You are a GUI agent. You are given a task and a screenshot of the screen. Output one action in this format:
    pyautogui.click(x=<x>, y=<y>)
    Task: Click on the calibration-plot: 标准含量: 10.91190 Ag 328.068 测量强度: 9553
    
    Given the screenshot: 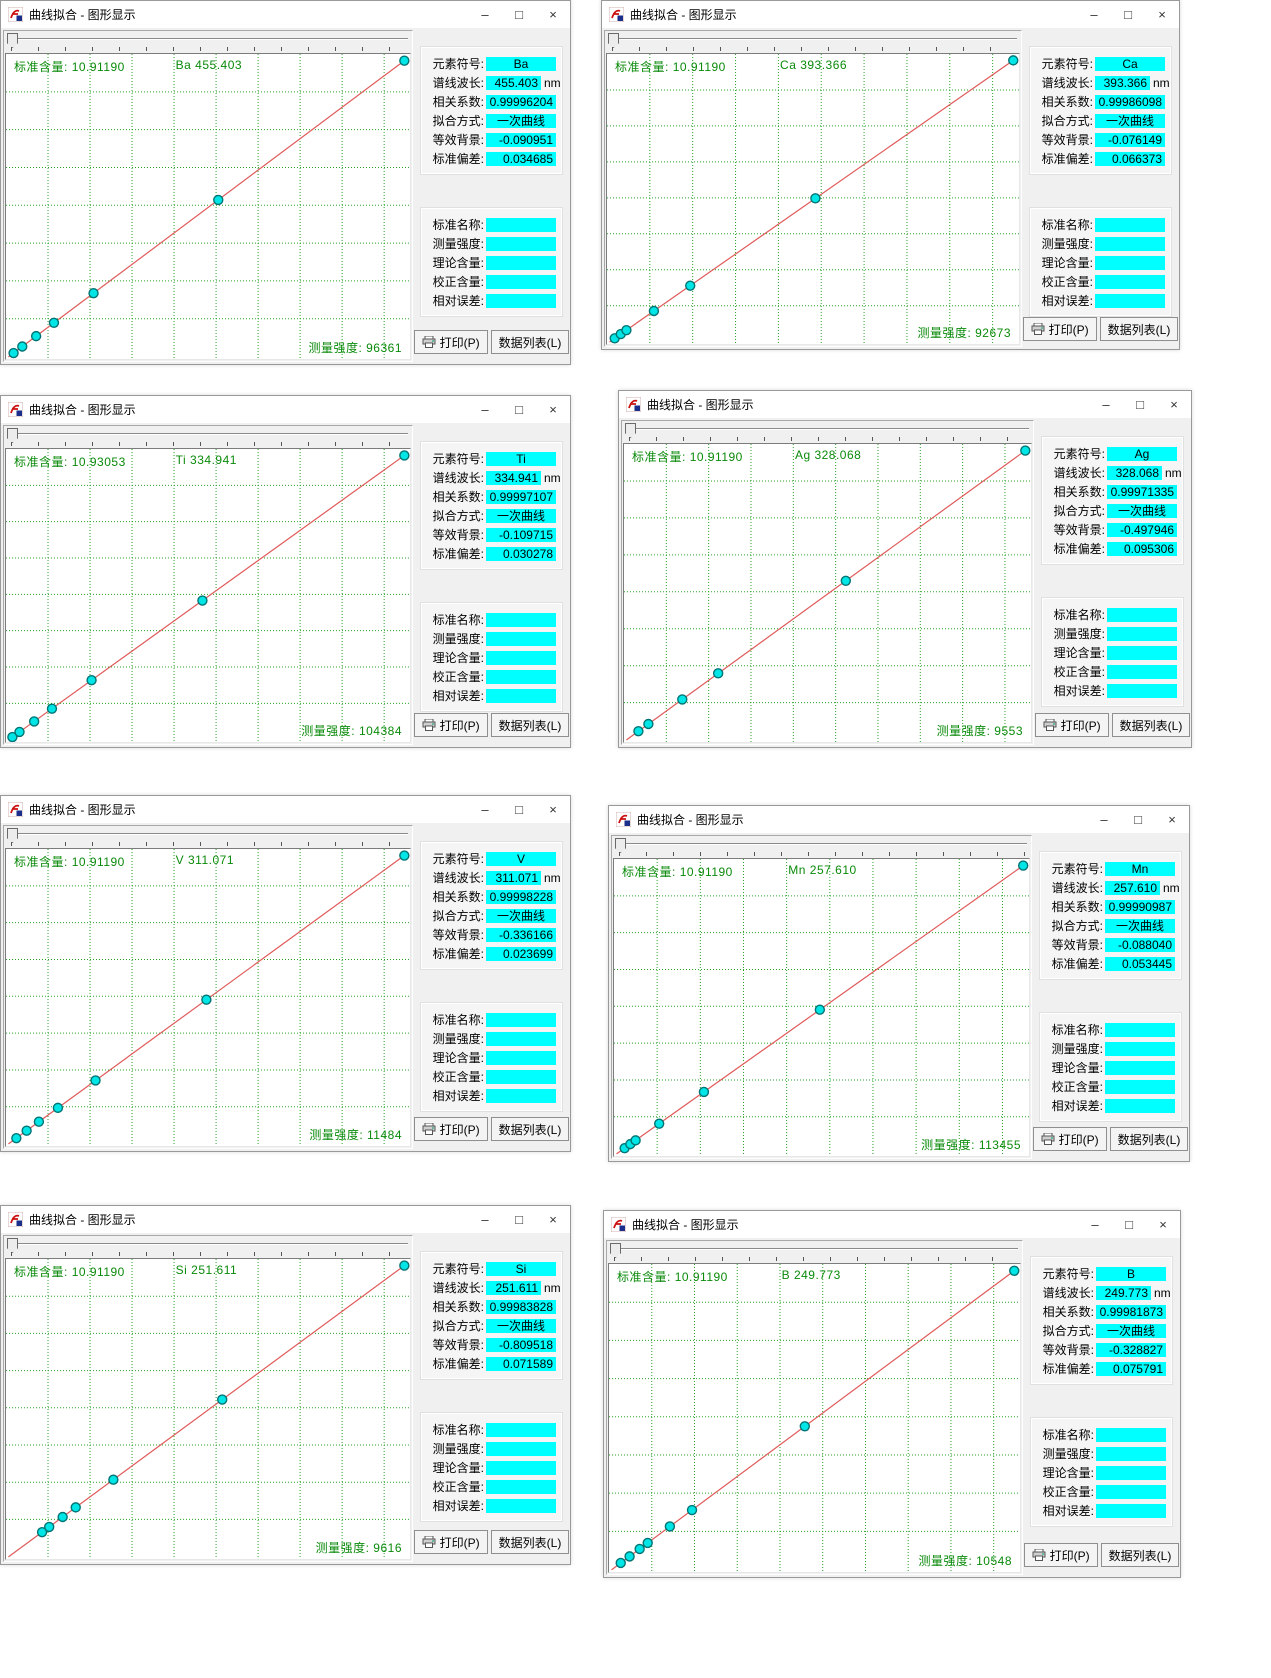 What is the action you would take?
    pyautogui.click(x=827, y=593)
    